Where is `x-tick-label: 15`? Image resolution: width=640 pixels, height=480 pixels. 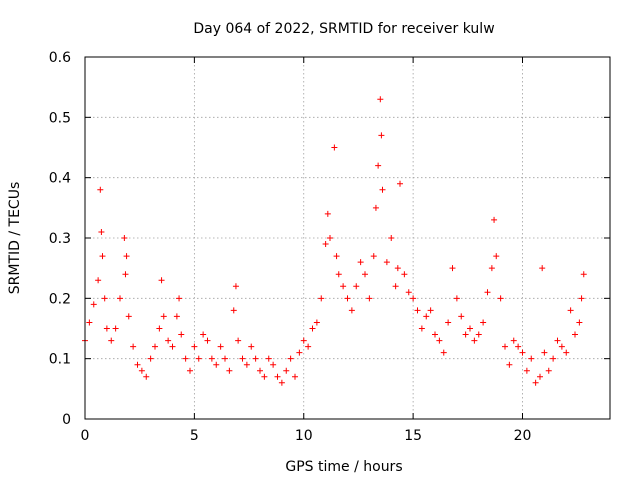
x-tick-label: 15 is located at coordinates (413, 436).